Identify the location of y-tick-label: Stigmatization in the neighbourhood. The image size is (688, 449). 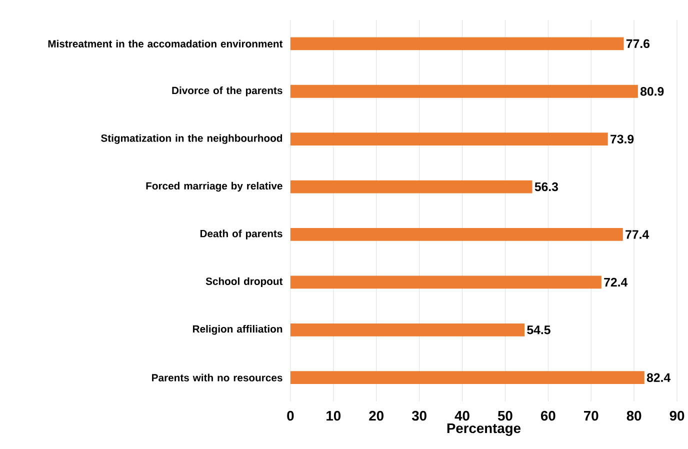
(191, 139).